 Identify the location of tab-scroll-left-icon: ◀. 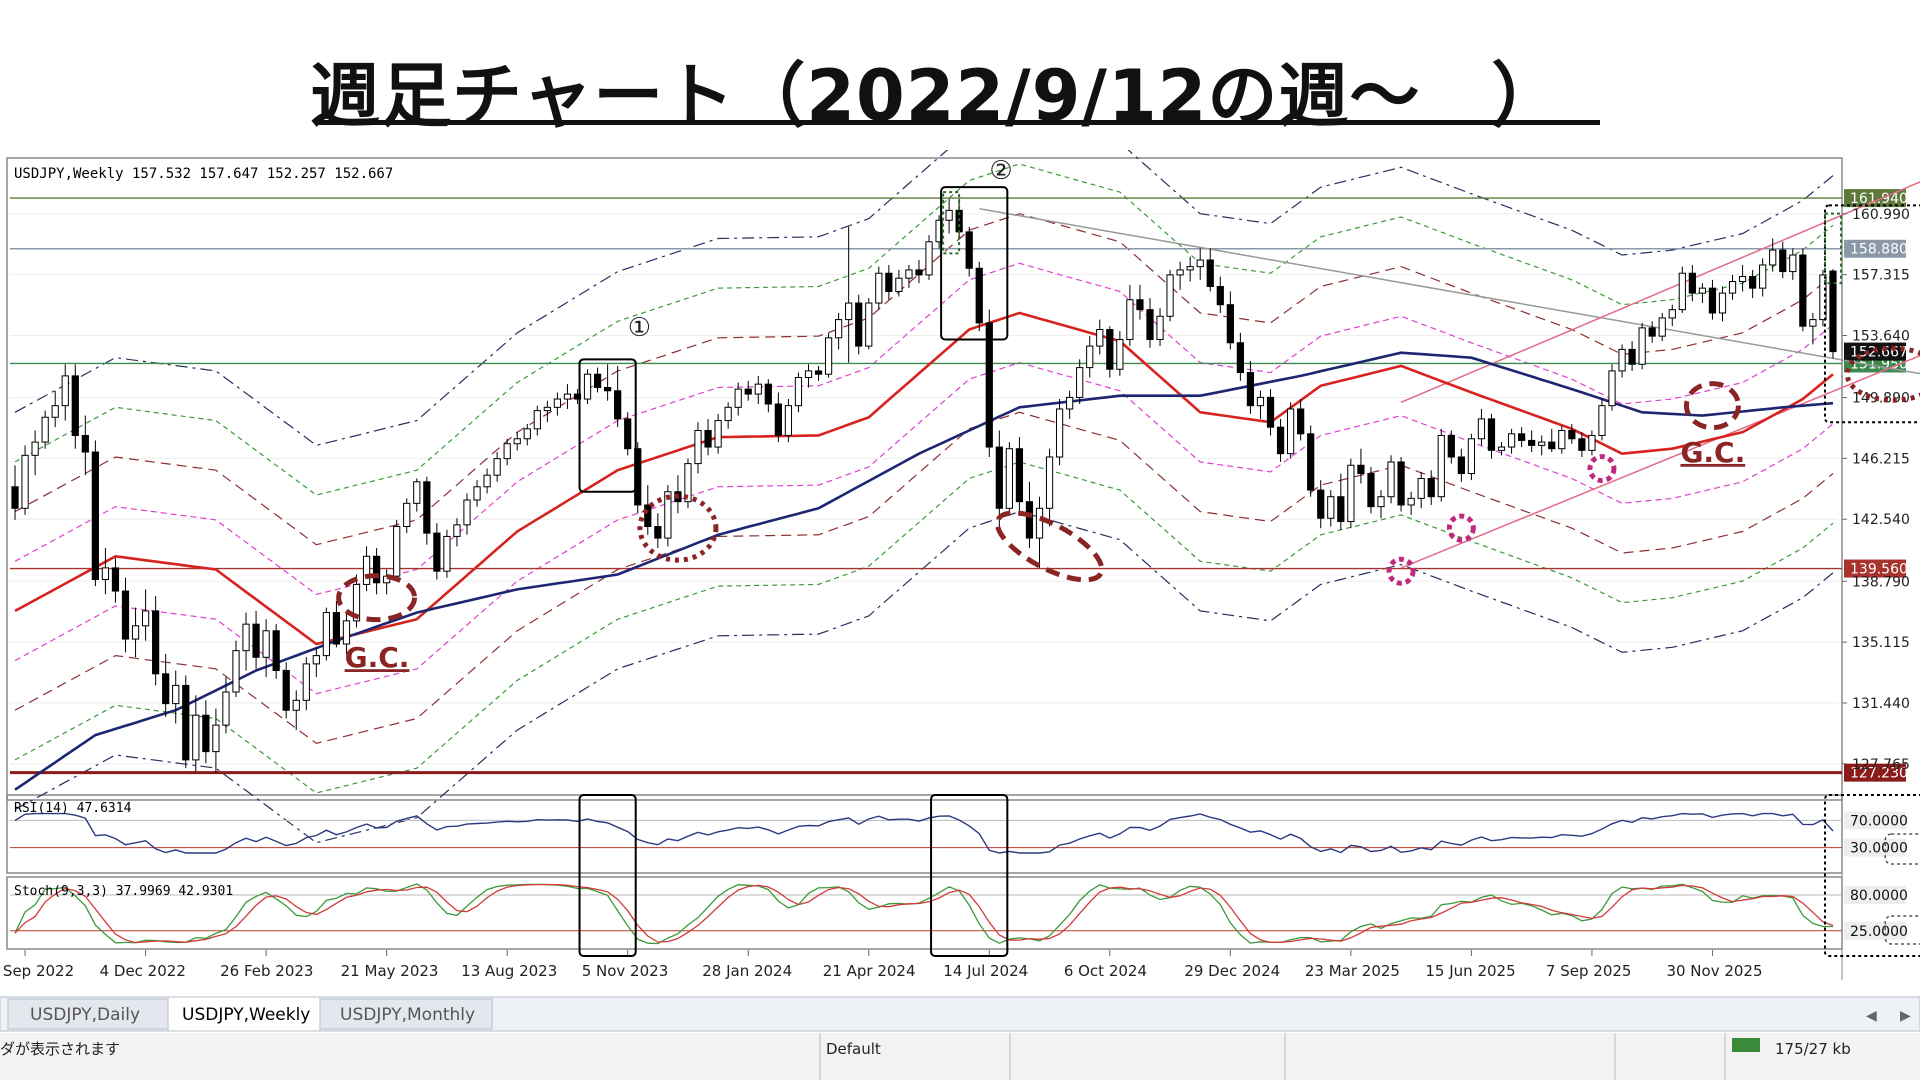
(1871, 1016).